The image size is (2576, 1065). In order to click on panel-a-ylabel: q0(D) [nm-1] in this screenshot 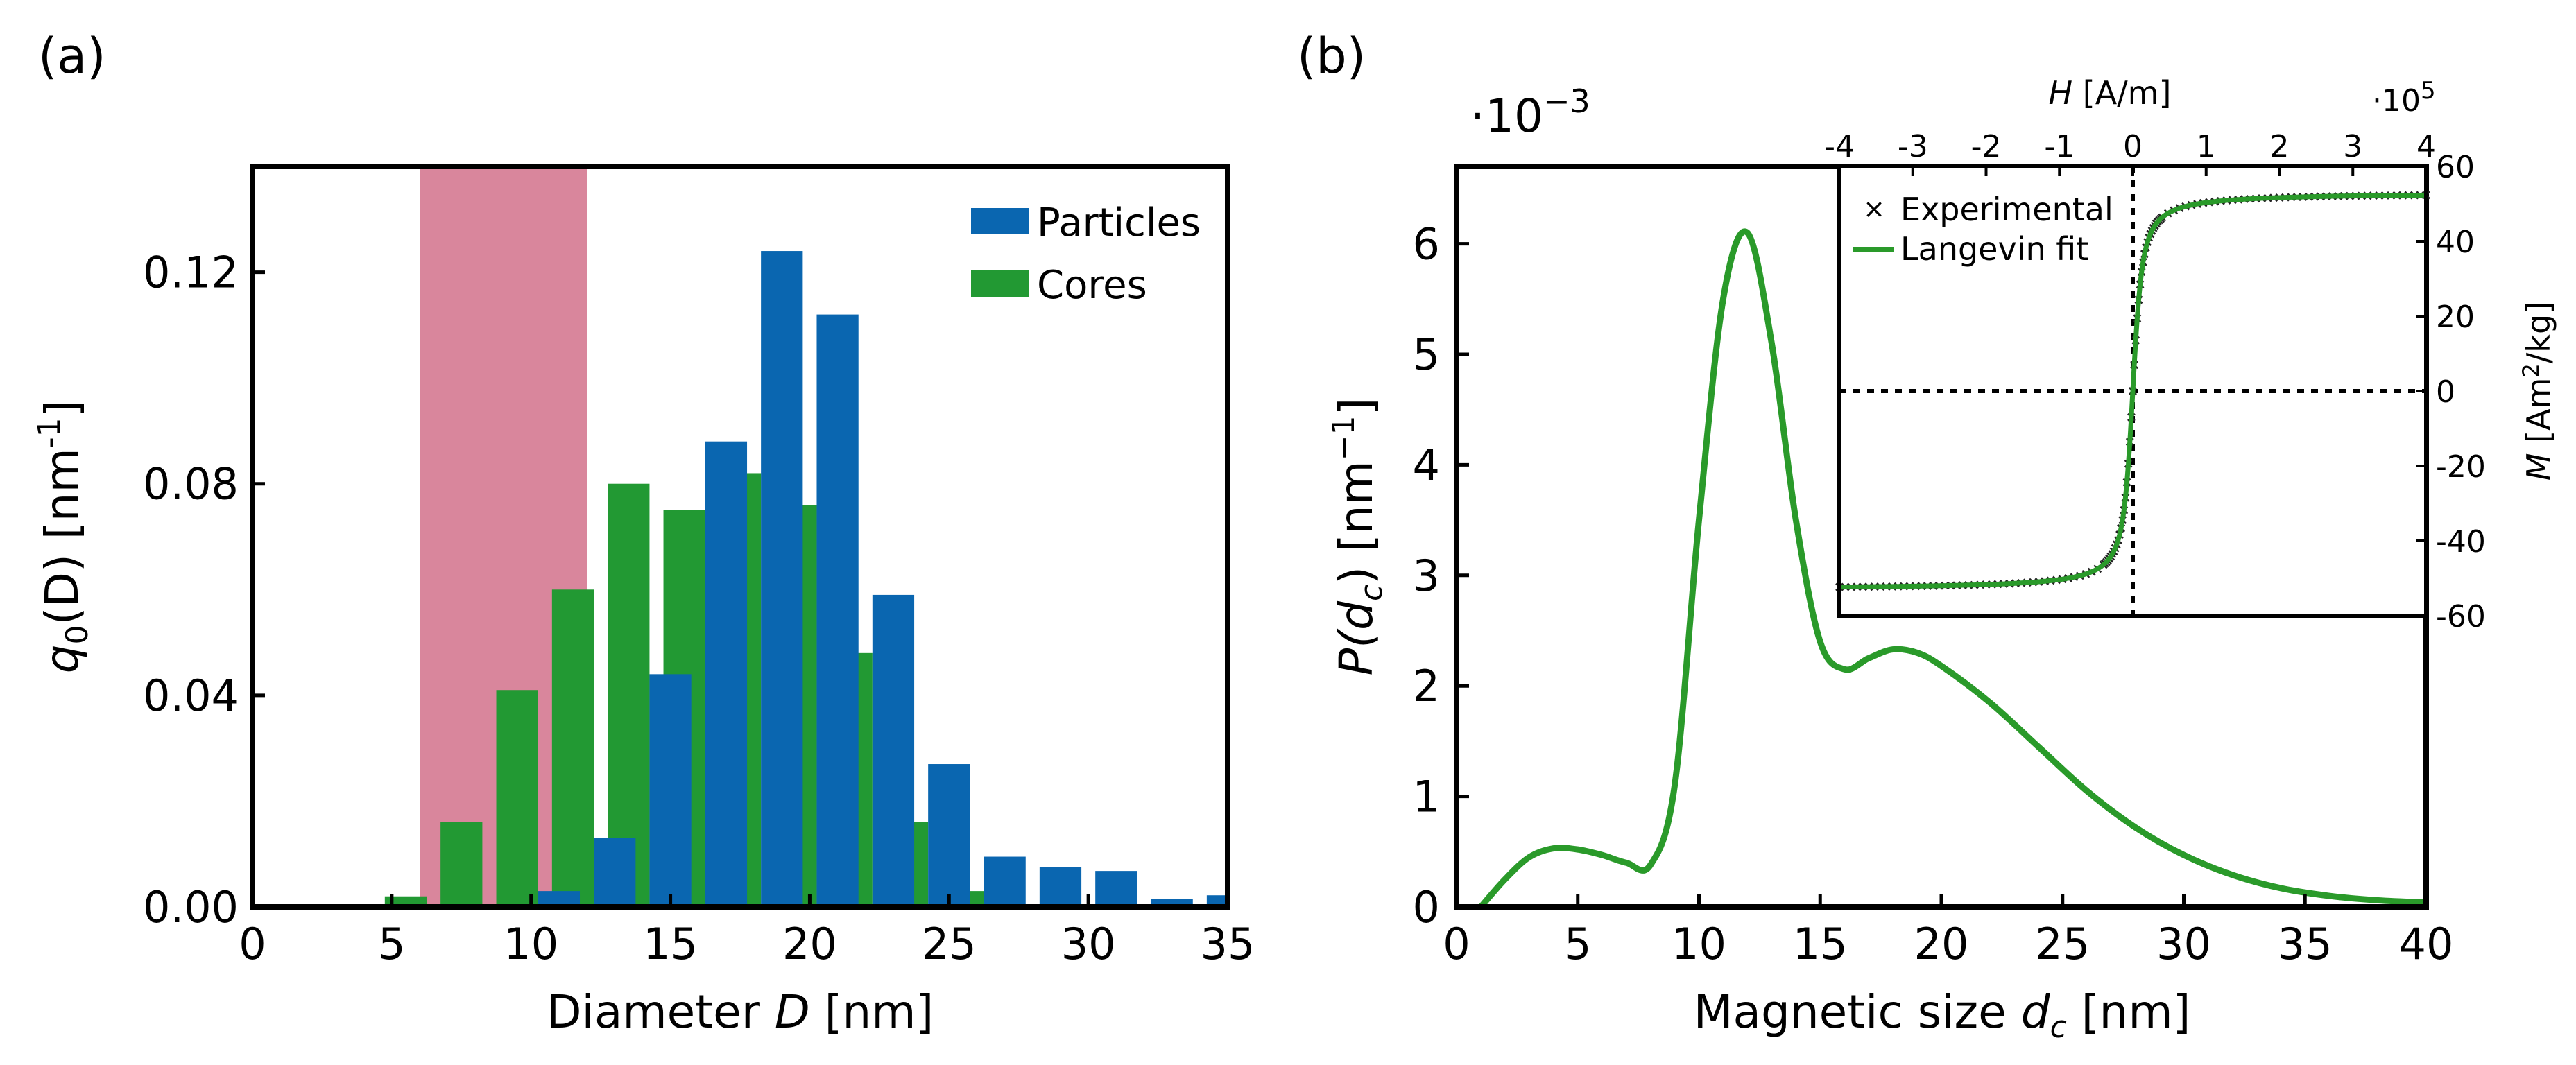, I will do `click(63, 537)`.